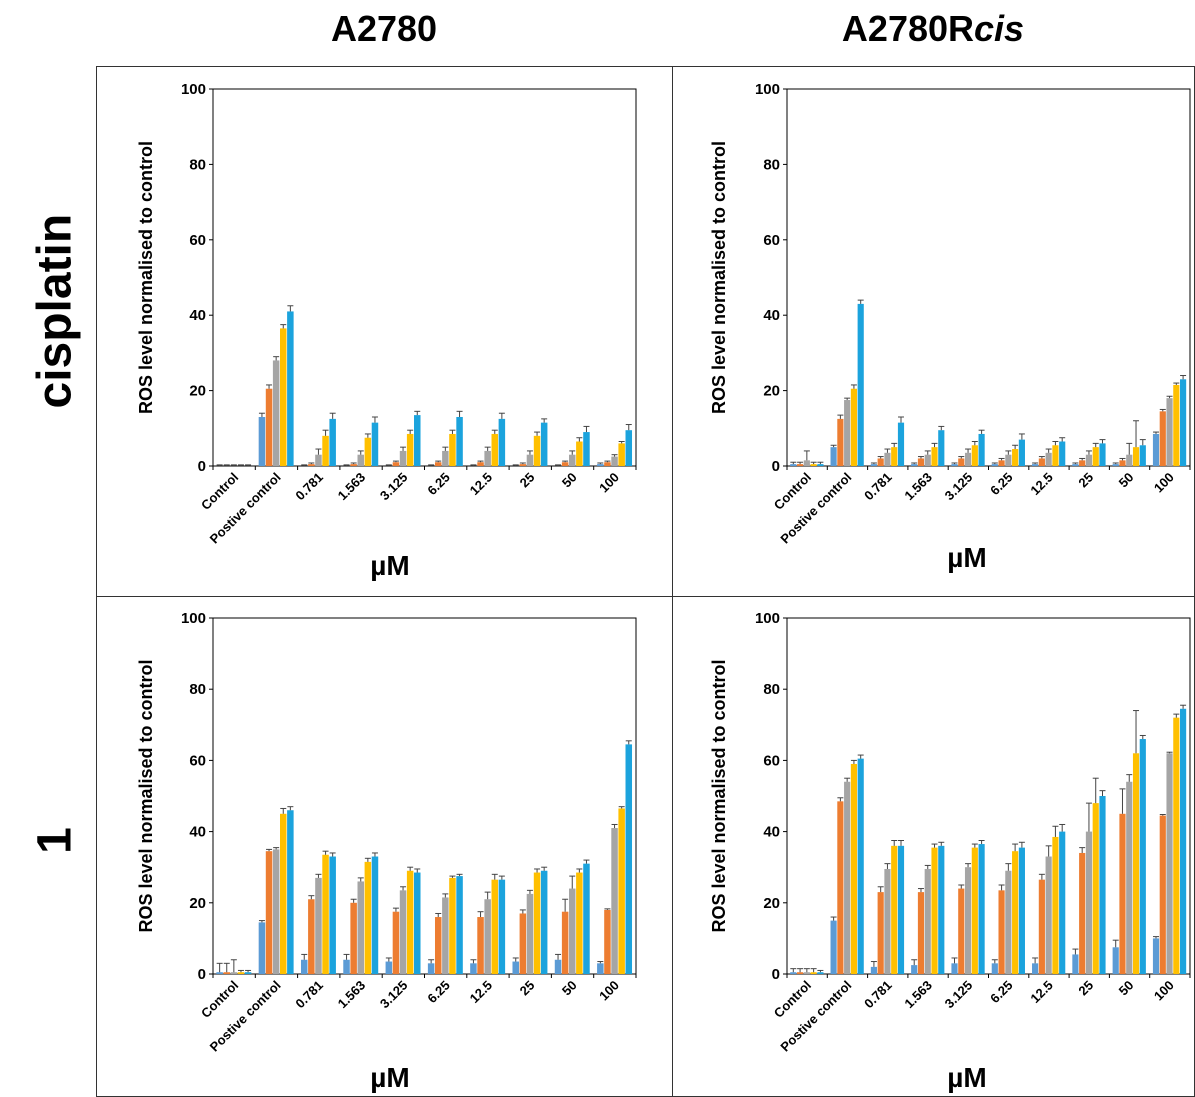  I want to click on category-label: 3.125, so click(394, 487).